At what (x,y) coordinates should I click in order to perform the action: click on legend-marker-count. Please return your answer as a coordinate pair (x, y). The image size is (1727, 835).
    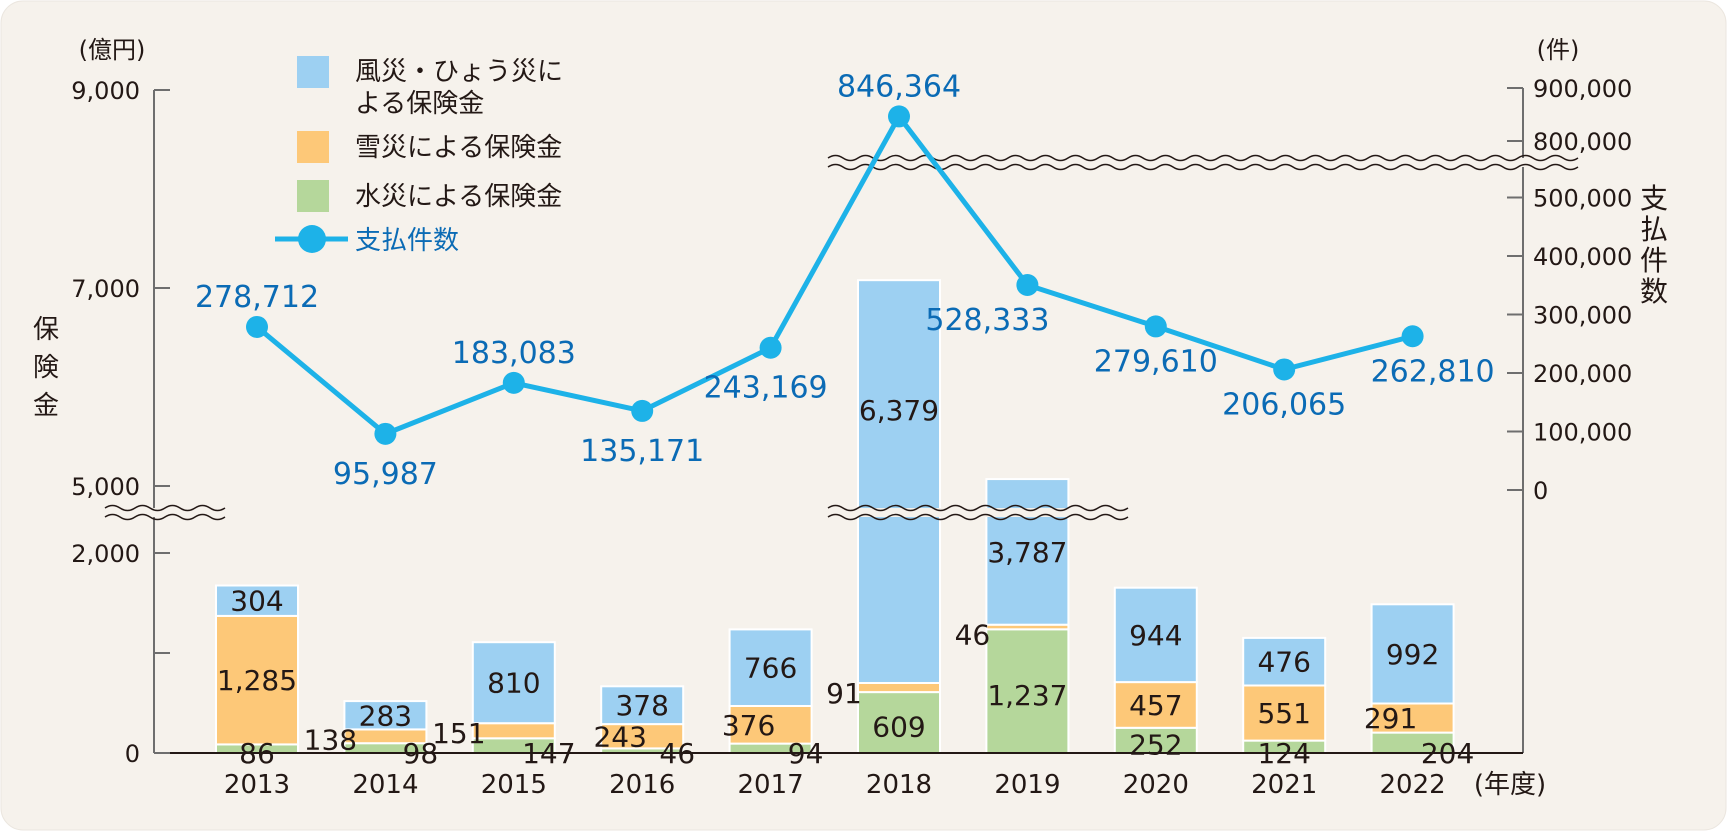
    Looking at the image, I should click on (312, 239).